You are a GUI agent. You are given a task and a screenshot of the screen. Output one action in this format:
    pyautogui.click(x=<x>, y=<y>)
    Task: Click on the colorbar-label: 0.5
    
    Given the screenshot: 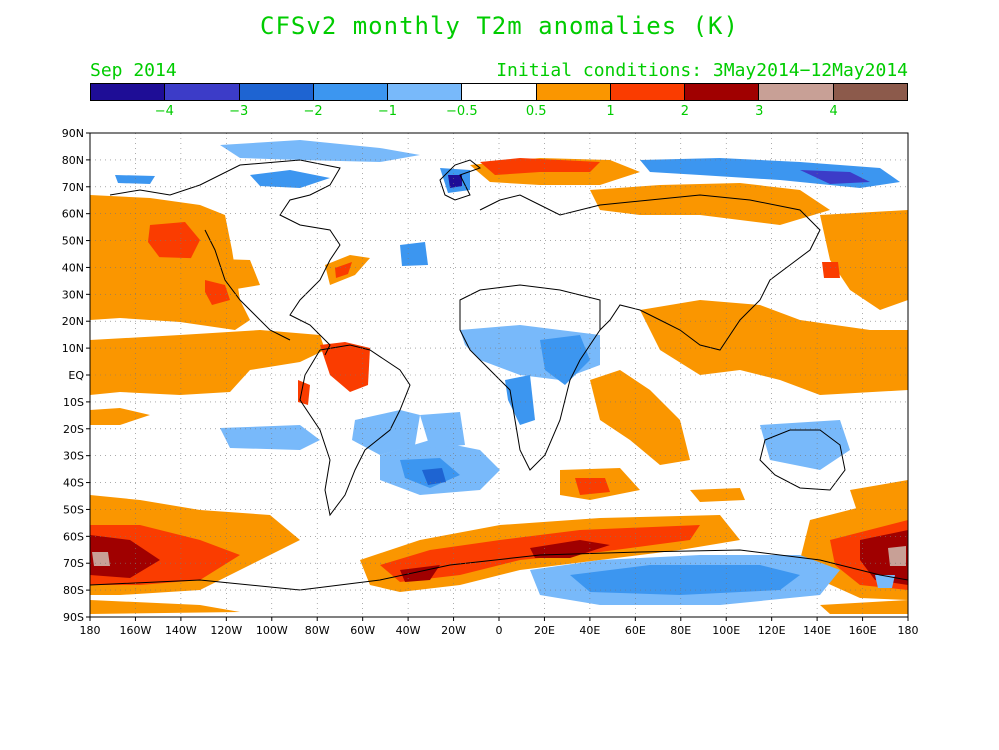 What is the action you would take?
    pyautogui.click(x=536, y=111)
    